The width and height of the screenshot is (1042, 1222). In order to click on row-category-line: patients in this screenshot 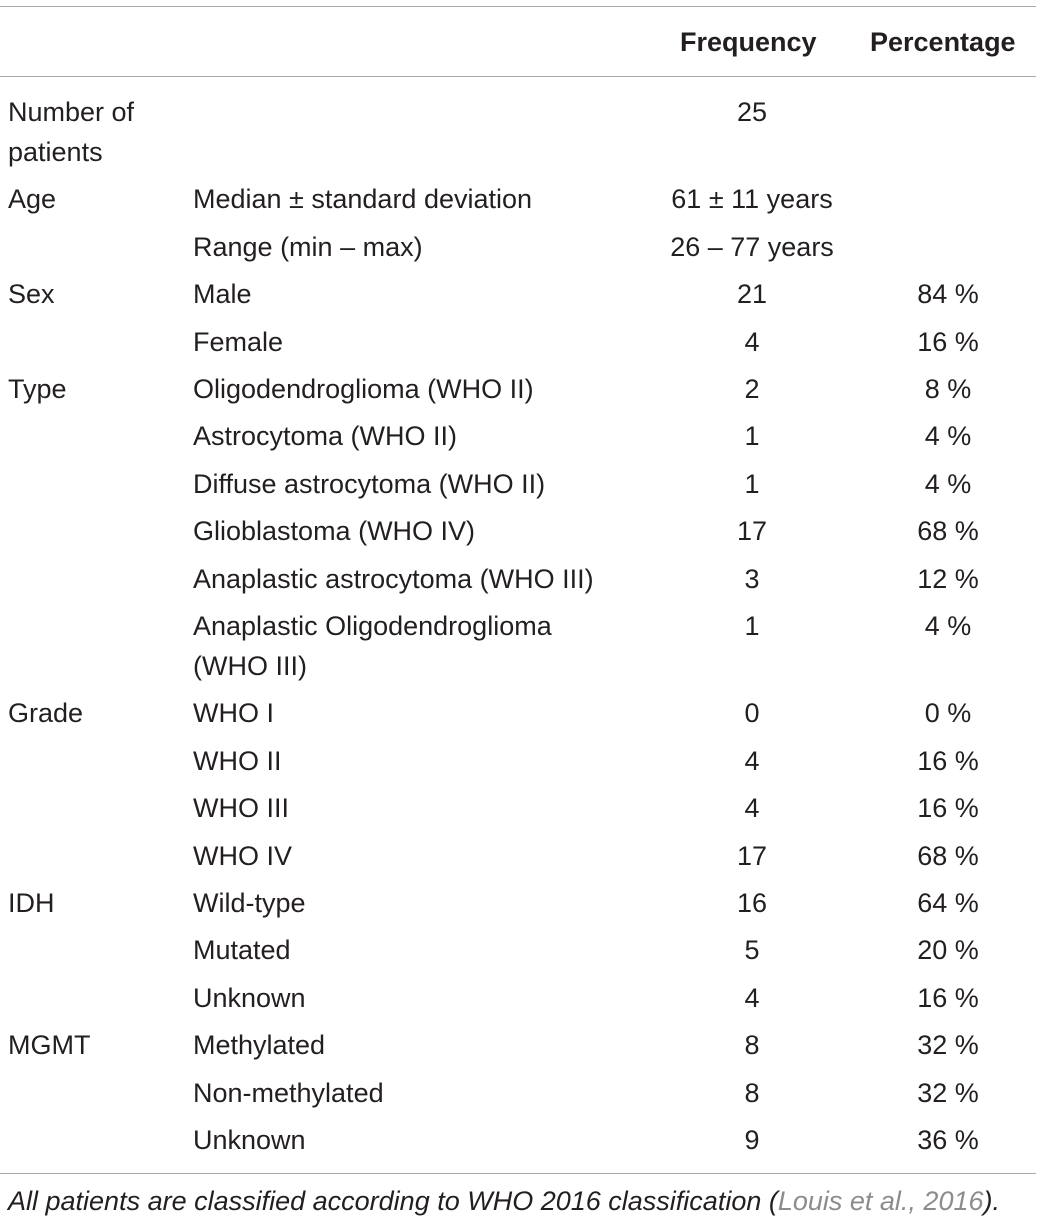, I will do `click(55, 152)`.